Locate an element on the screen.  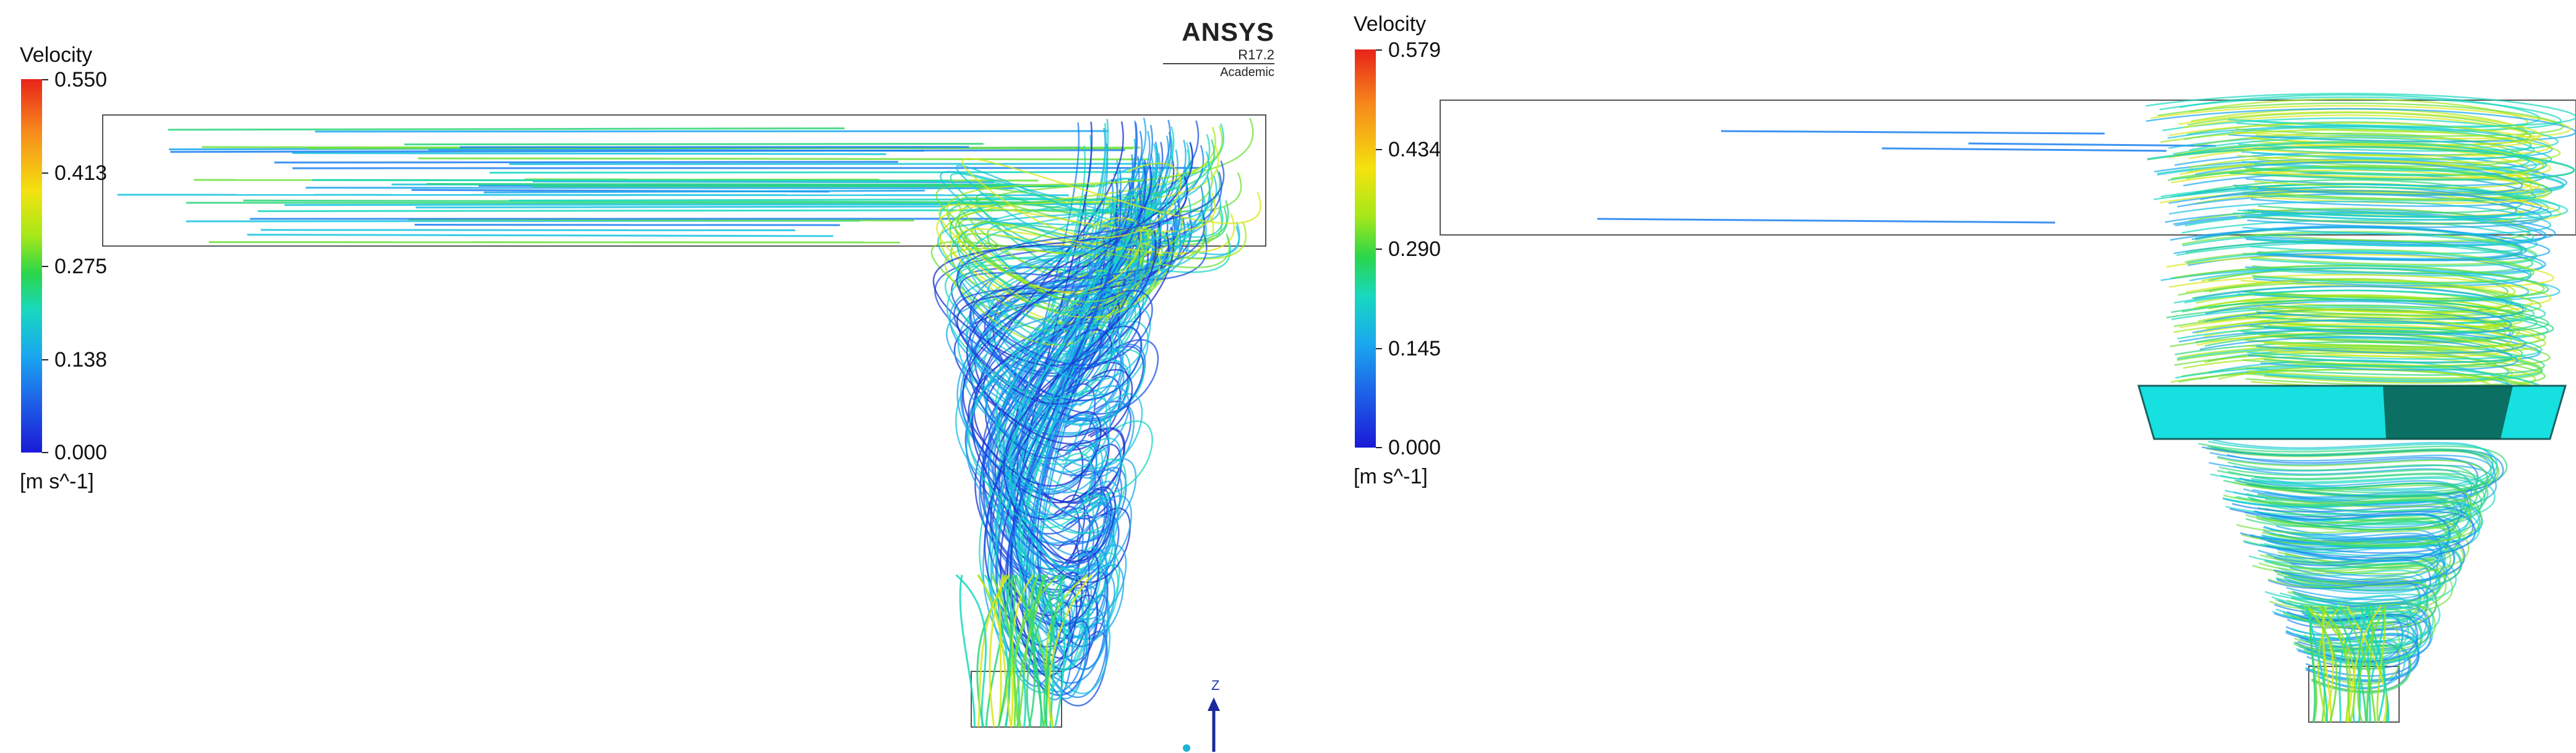
legend-tick-1: 0.413 is located at coordinates (81, 173).